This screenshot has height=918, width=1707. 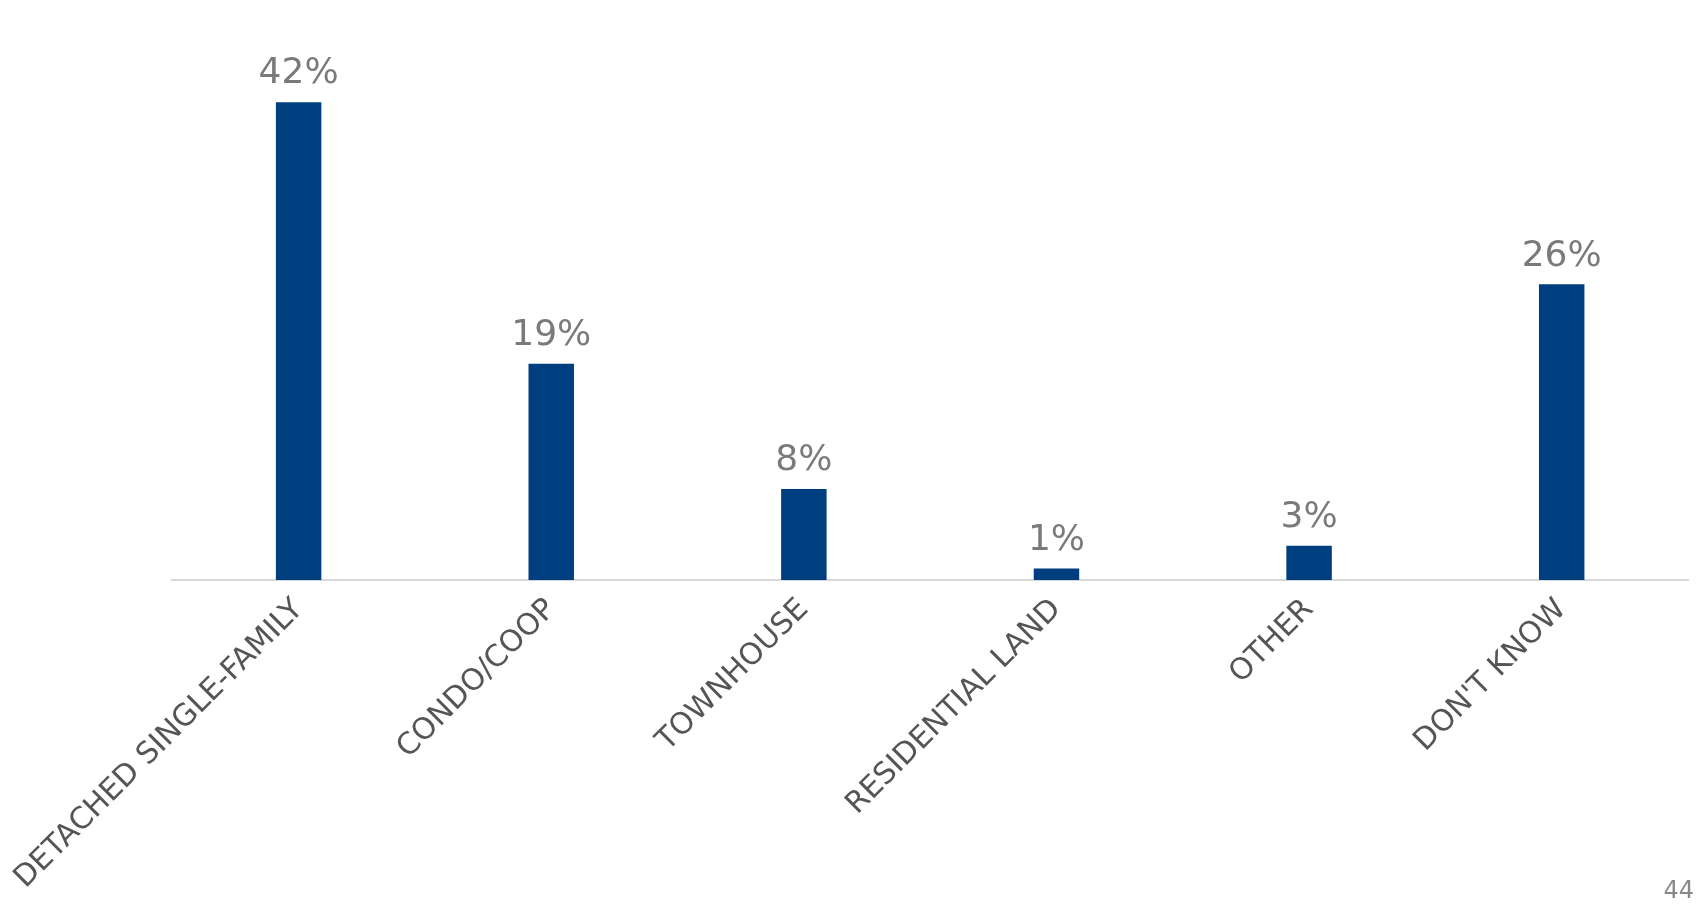 What do you see at coordinates (1056, 537) in the screenshot?
I see `data-label: 1%` at bounding box center [1056, 537].